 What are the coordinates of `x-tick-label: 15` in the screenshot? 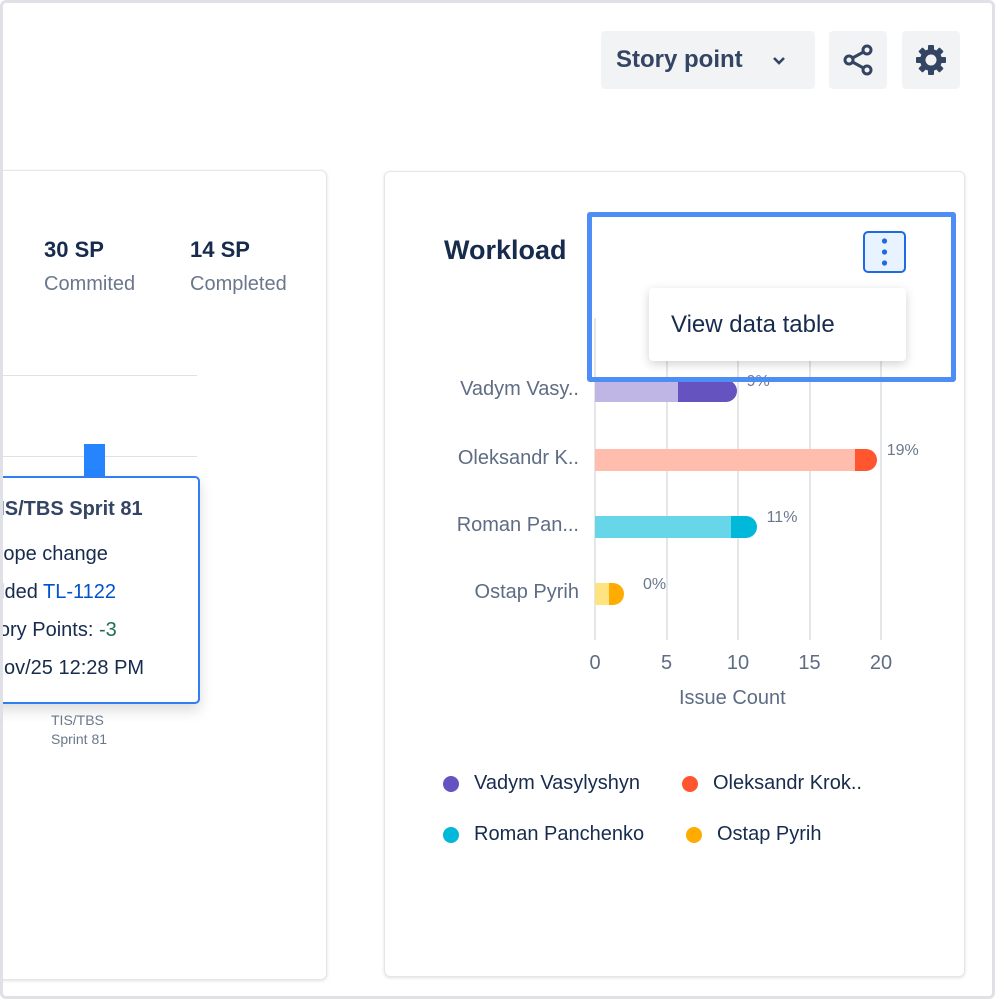 It's located at (809, 663).